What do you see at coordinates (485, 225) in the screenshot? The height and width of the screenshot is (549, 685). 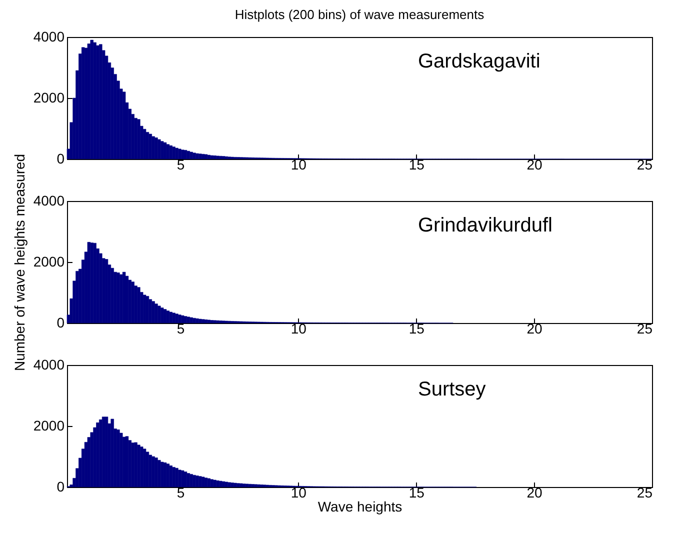 I see `annotation: Grindavikurdufl` at bounding box center [485, 225].